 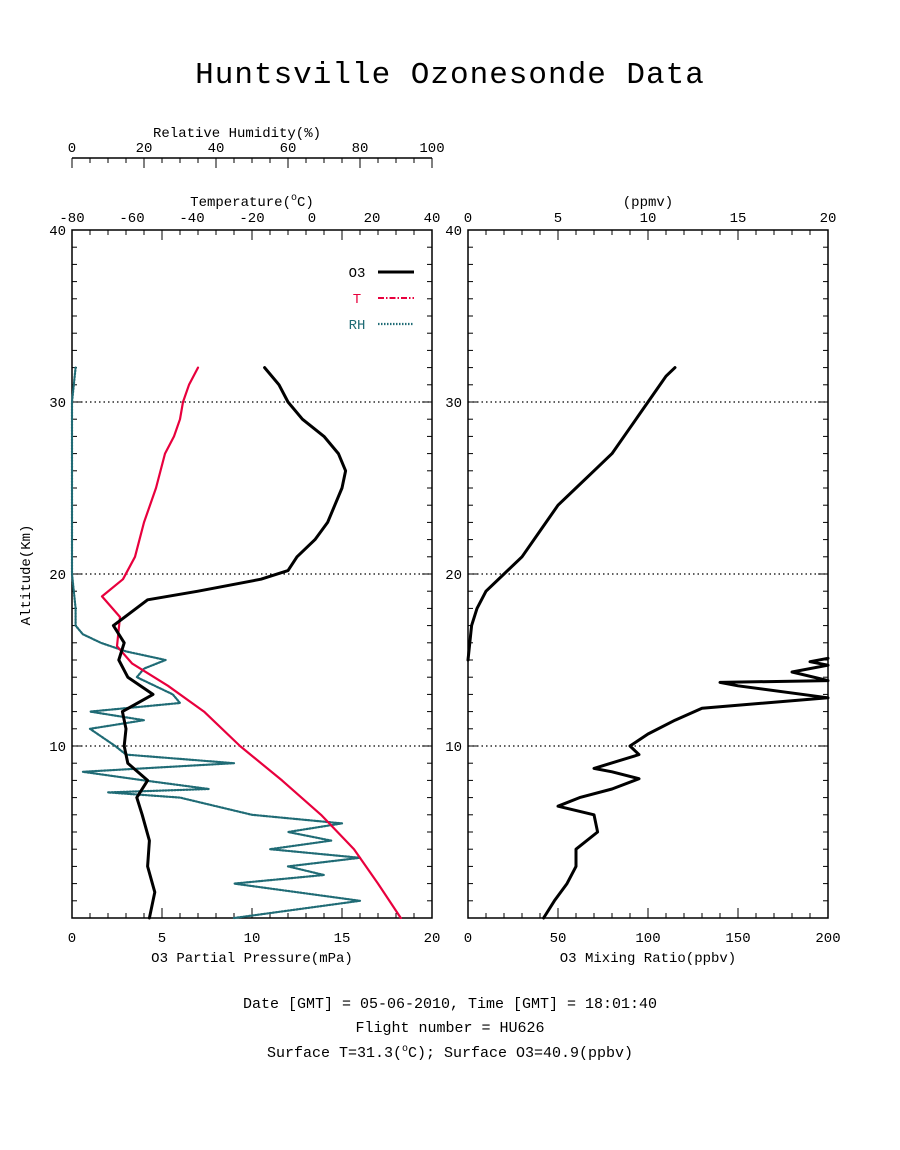 I want to click on o3-series-line, so click(x=229, y=643).